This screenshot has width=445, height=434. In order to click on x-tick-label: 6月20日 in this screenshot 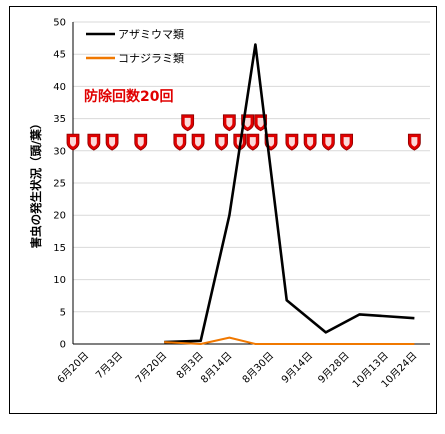, I will do `click(73, 368)`.